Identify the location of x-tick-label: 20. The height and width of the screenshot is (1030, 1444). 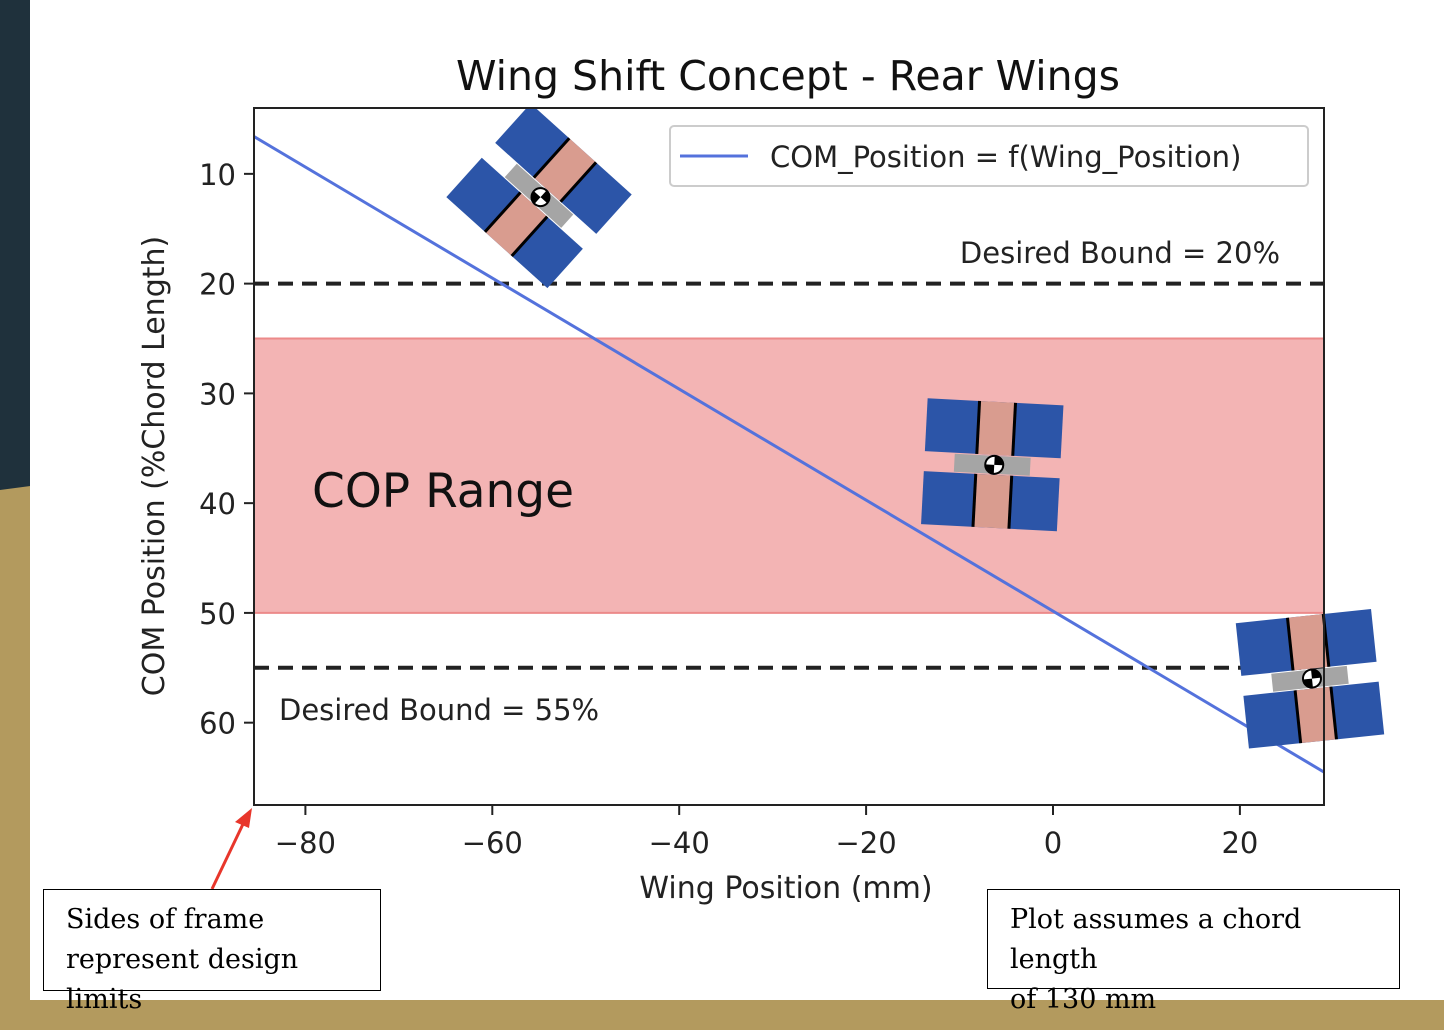
(1239, 843).